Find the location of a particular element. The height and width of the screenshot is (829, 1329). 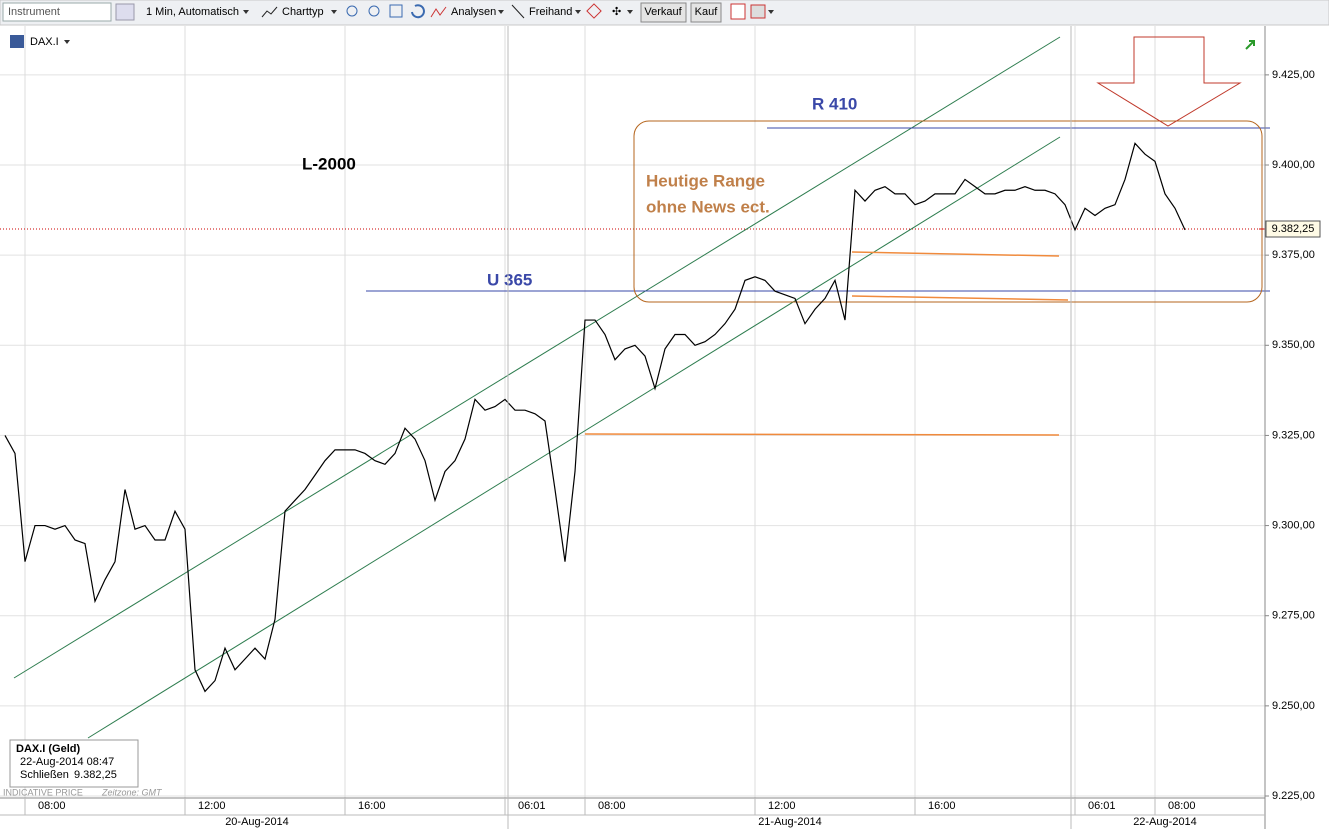

zoom-in is located at coordinates (352, 11).